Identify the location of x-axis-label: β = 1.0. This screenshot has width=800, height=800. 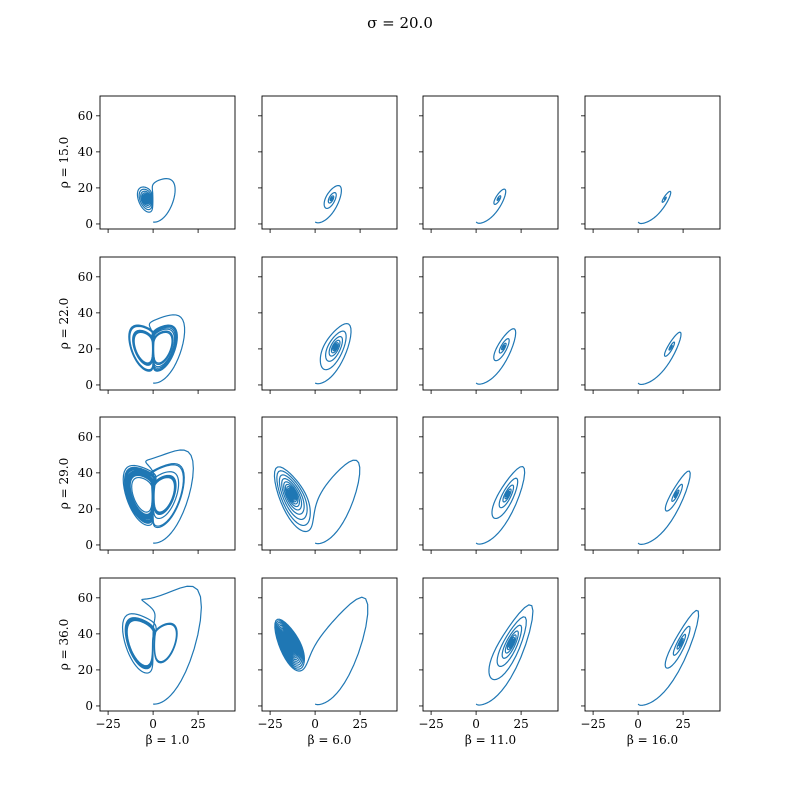
(168, 740).